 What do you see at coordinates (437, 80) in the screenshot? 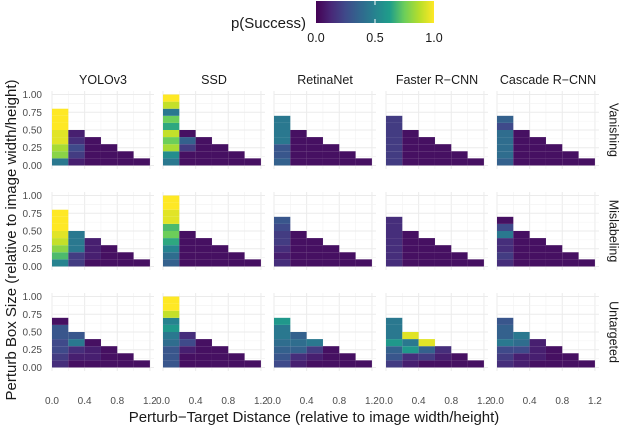
I see `column-strip-label: Faster R−CNN` at bounding box center [437, 80].